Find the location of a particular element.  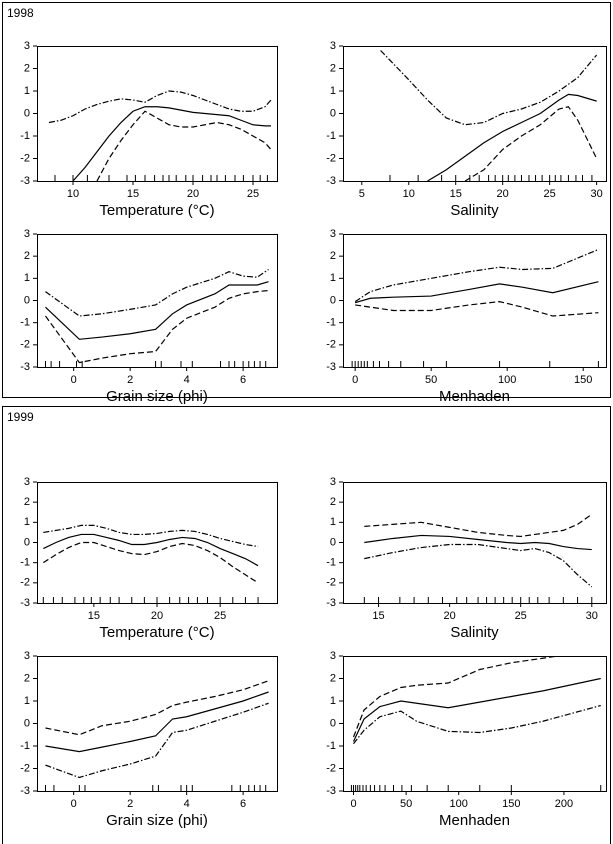

x-tick-label: 30 is located at coordinates (596, 194).